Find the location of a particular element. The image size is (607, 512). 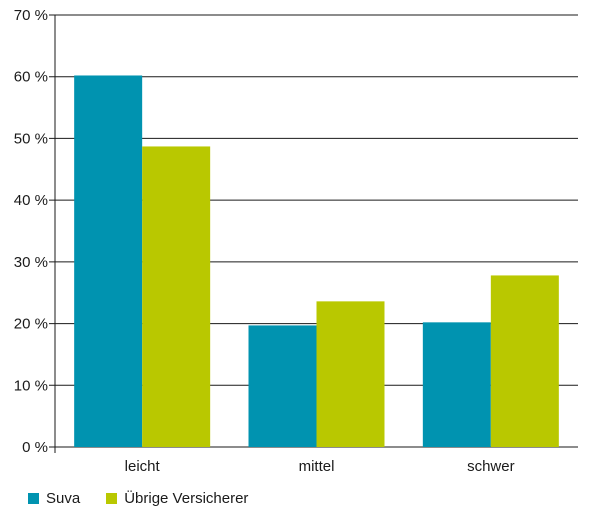

legend-swatch-suva is located at coordinates (33, 498).